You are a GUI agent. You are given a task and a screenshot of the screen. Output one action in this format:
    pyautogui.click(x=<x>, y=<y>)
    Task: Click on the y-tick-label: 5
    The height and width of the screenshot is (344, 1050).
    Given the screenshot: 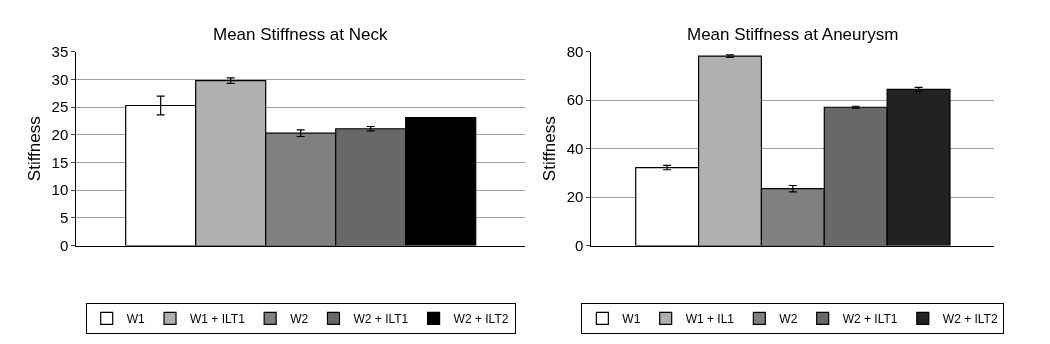 What is the action you would take?
    pyautogui.click(x=64, y=218)
    